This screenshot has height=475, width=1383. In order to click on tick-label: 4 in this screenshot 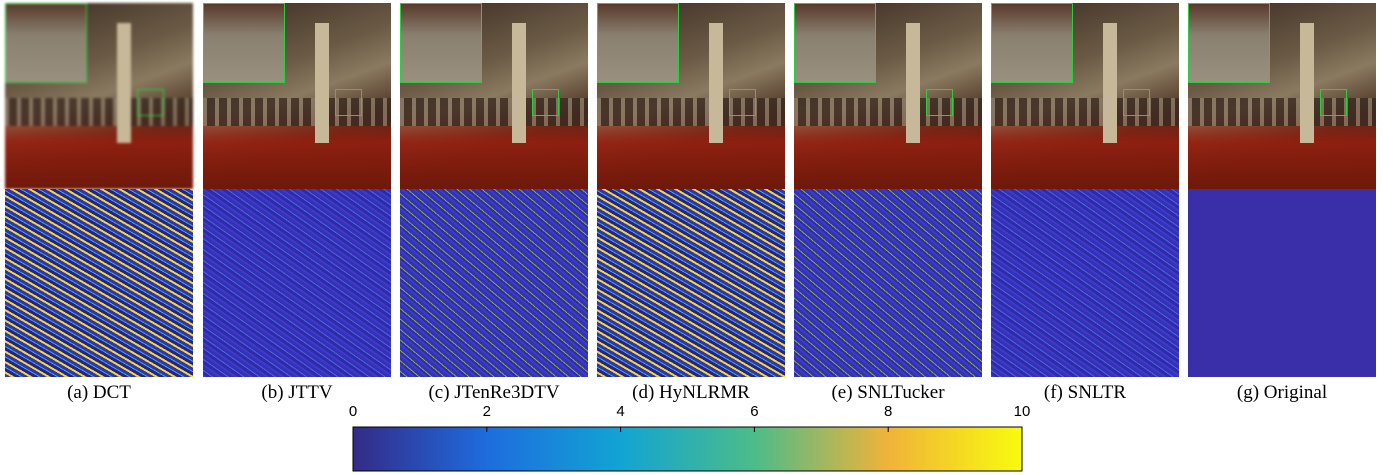, I will do `click(620, 411)`.